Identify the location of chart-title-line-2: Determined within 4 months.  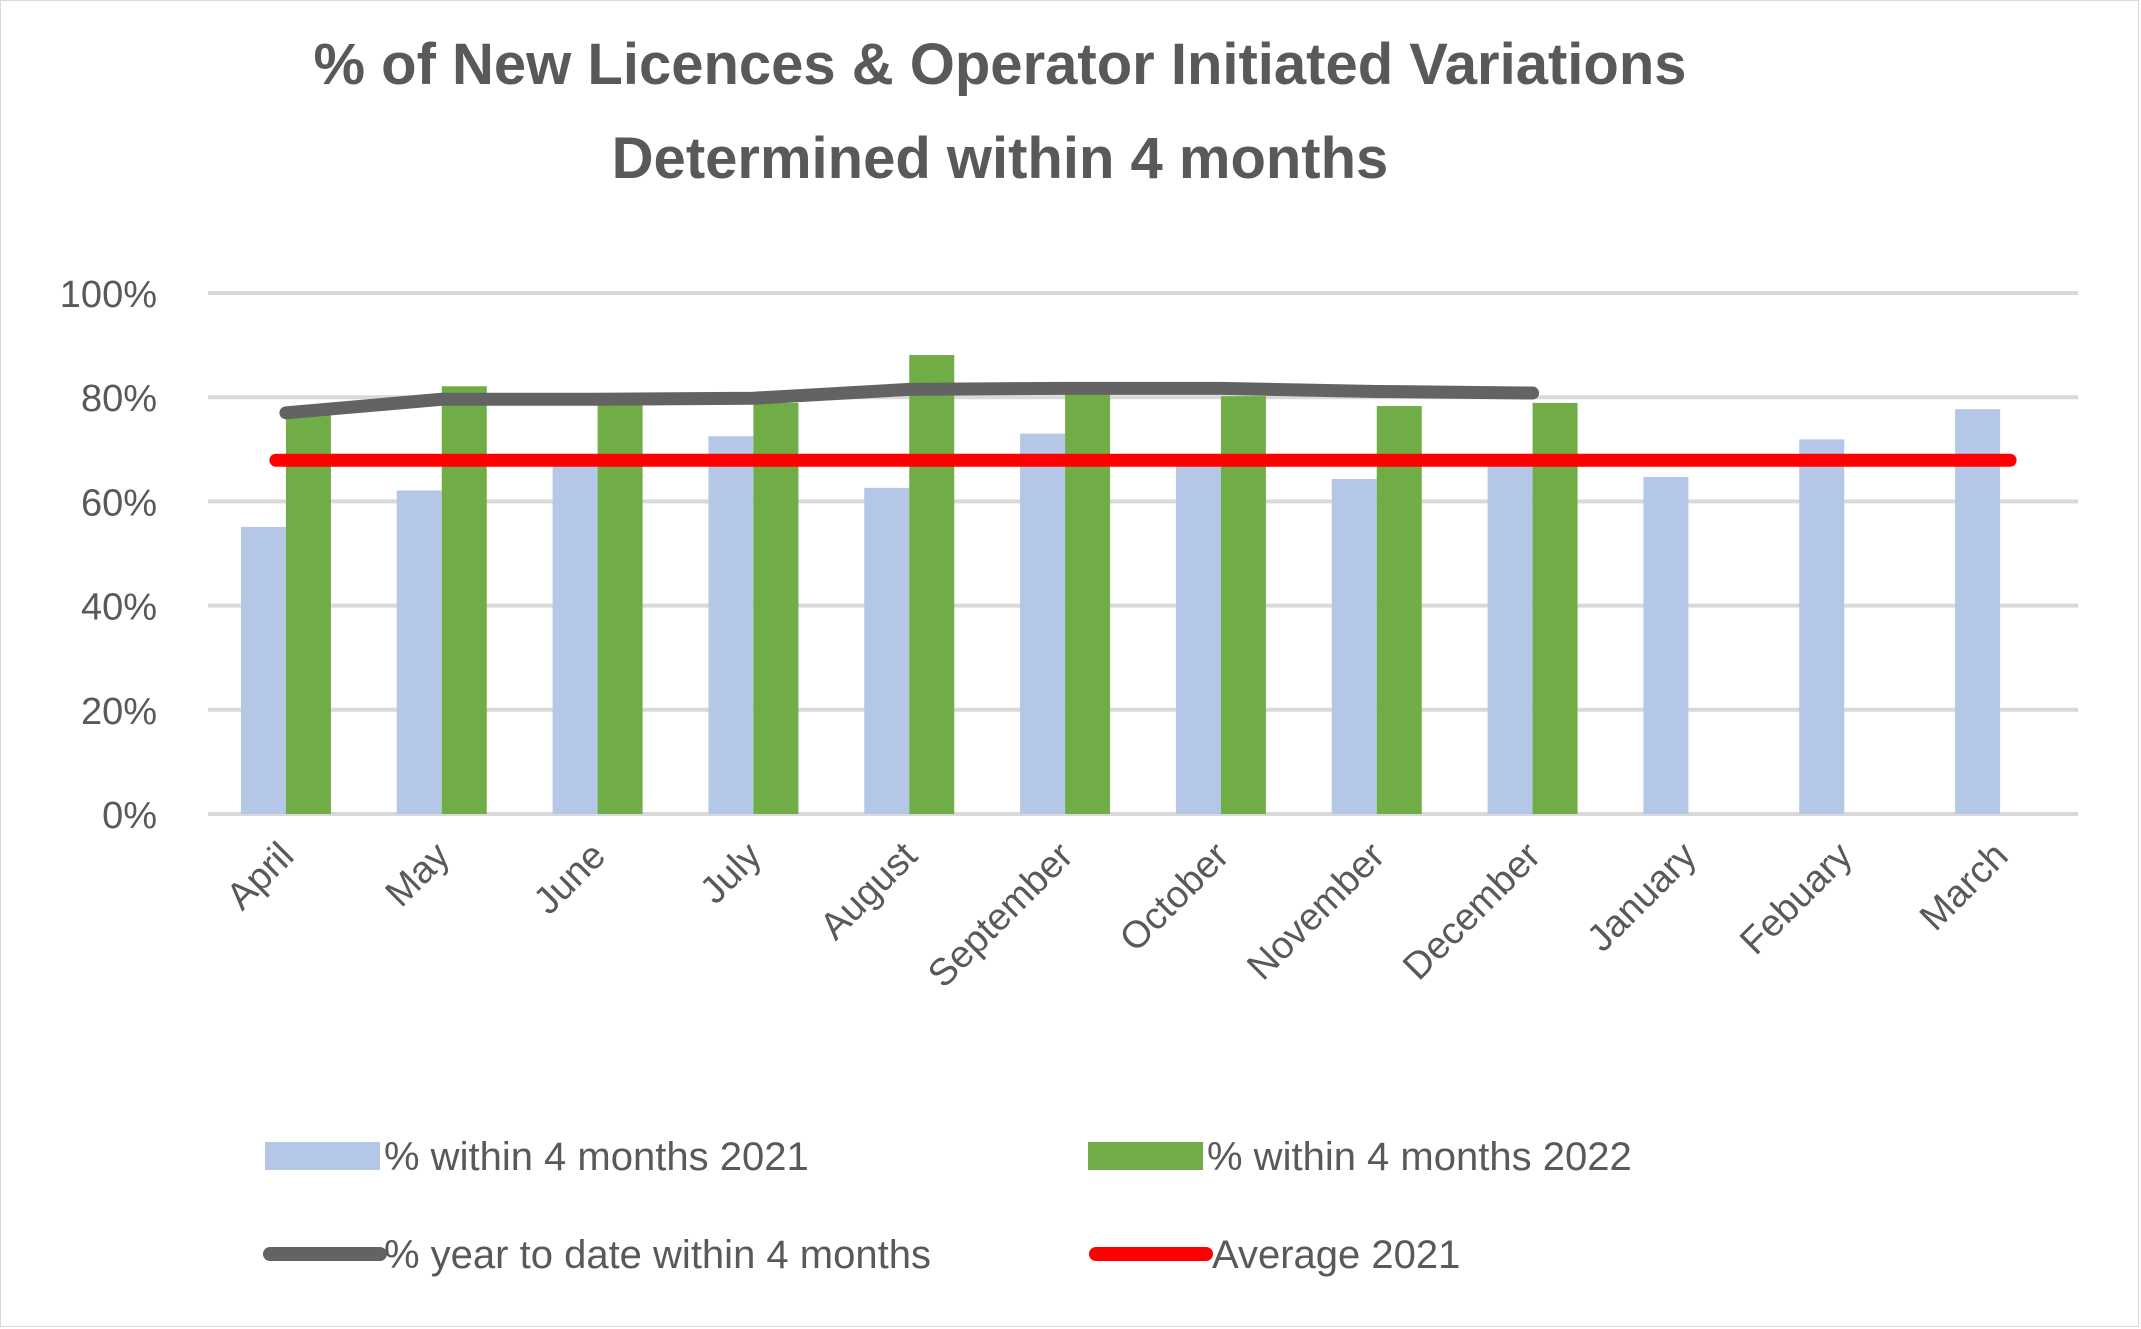
(1000, 158).